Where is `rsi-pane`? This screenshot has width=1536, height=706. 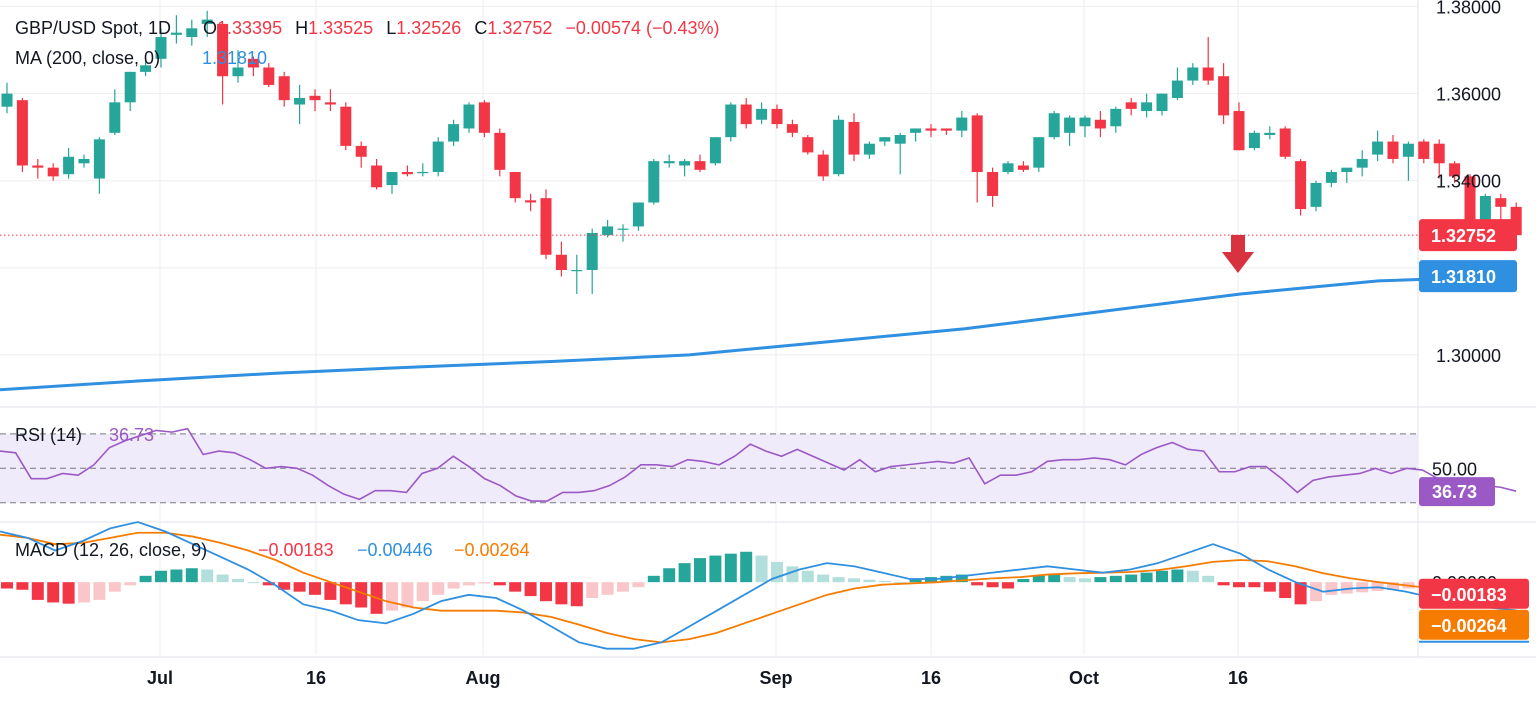
rsi-pane is located at coordinates (758, 465).